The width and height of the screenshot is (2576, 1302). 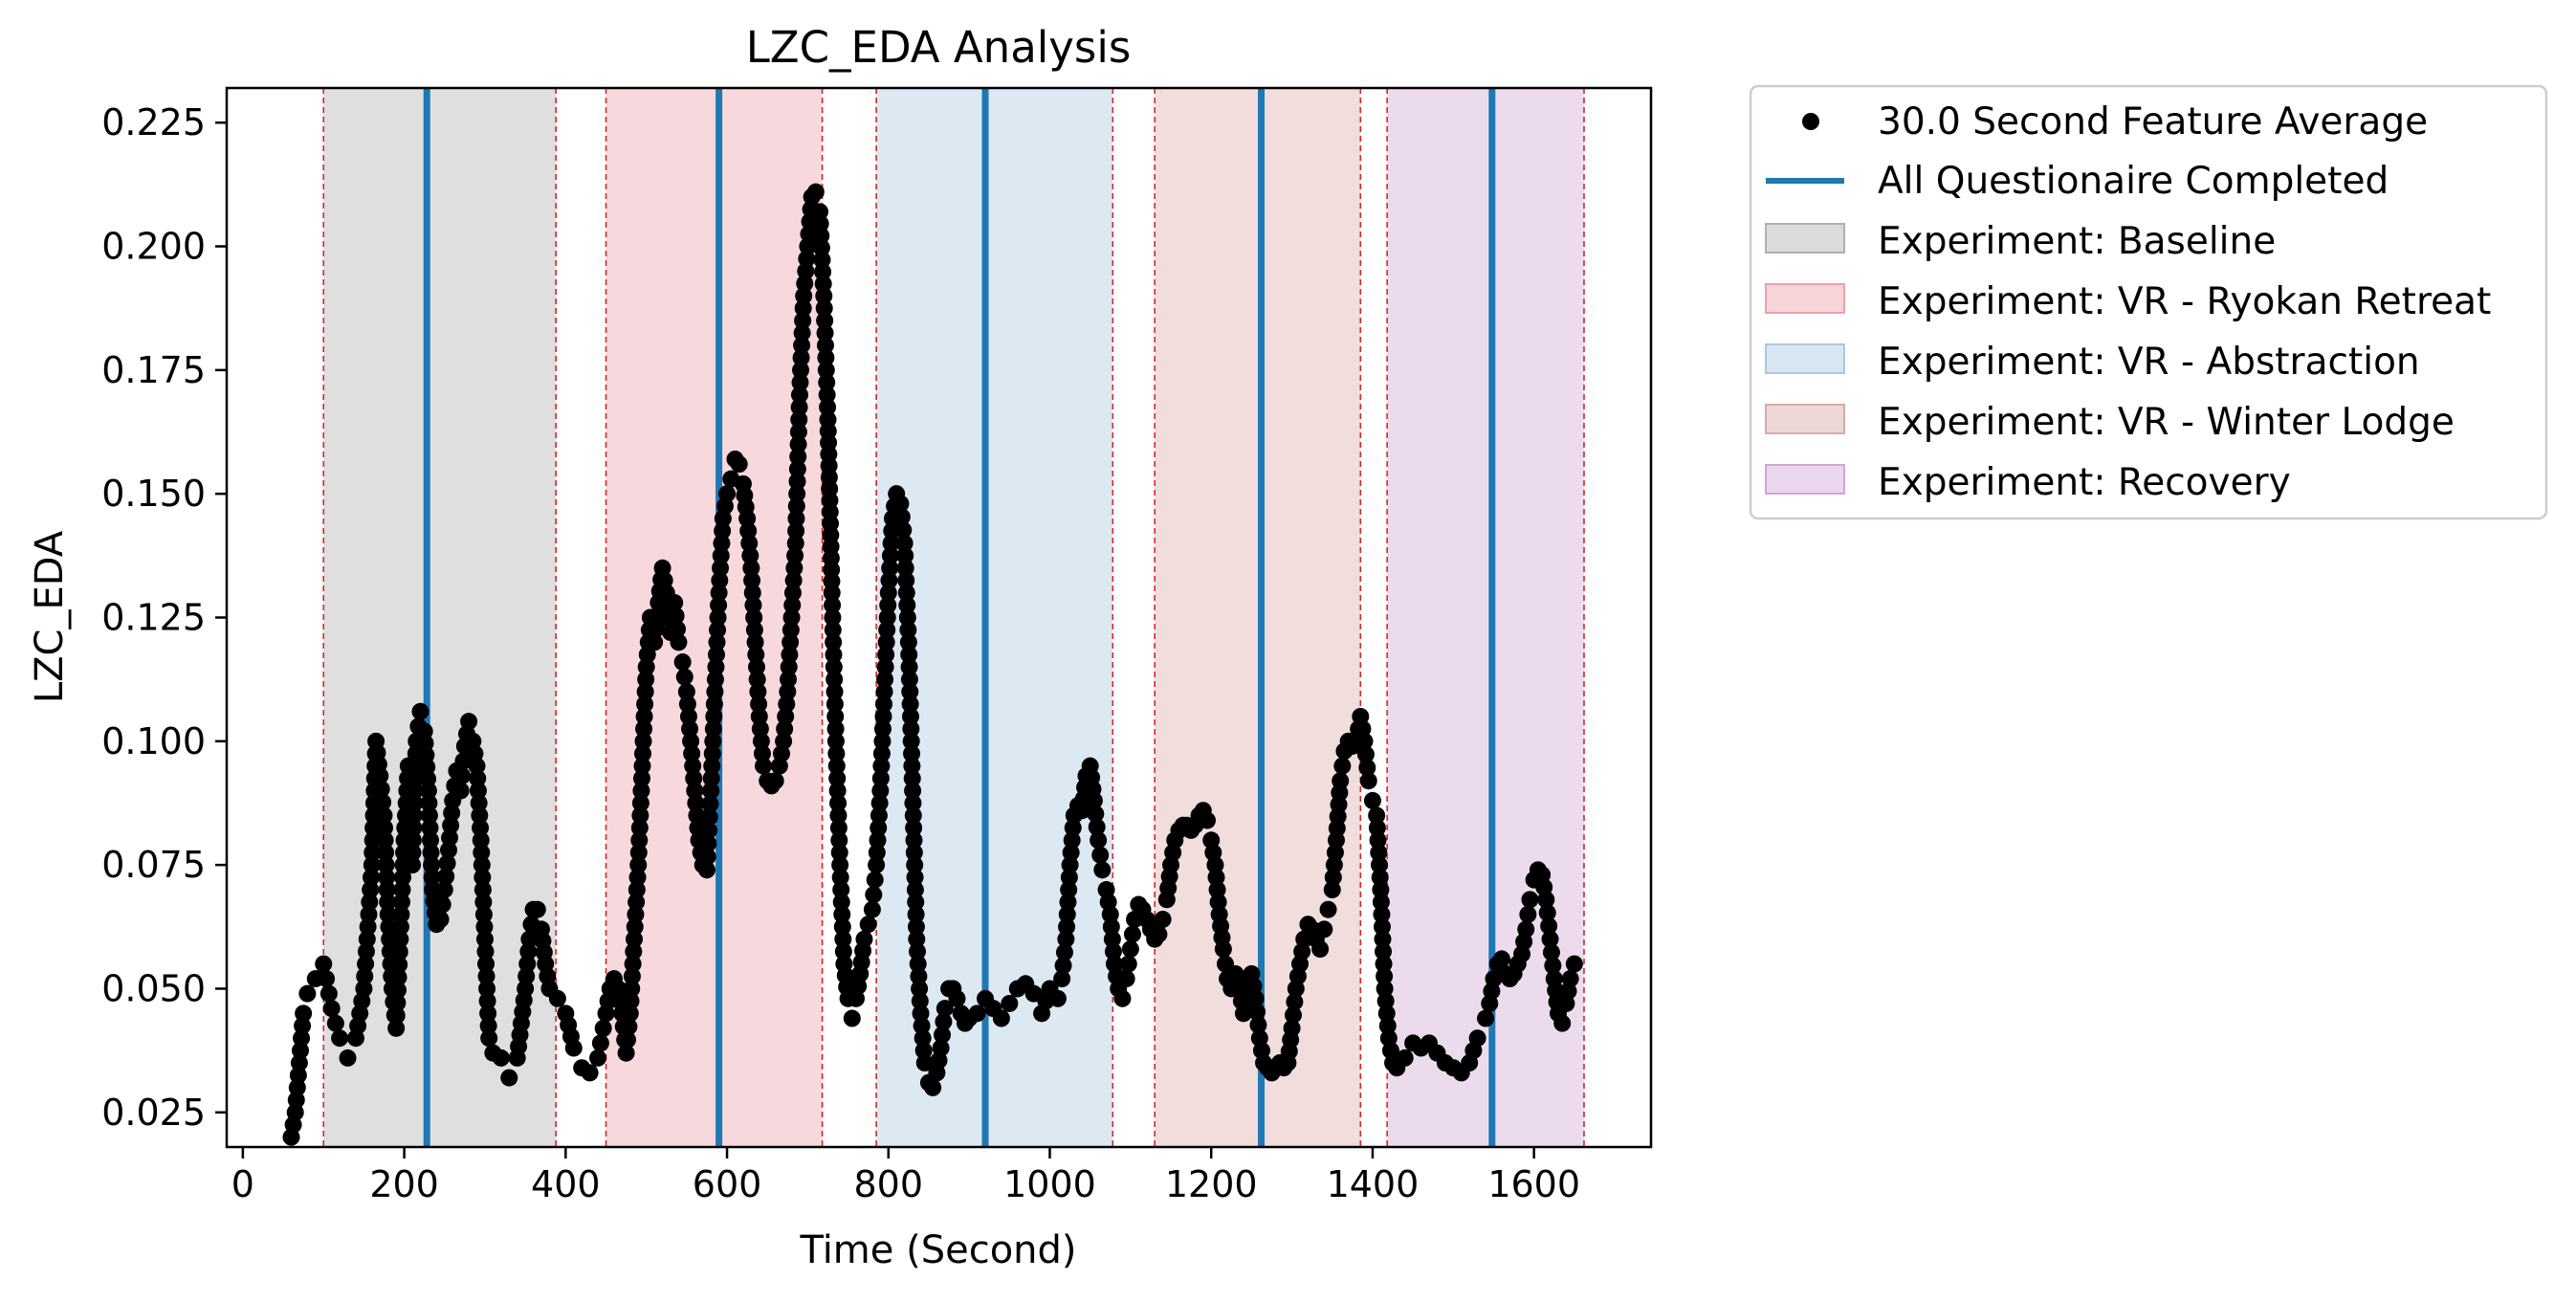 What do you see at coordinates (153, 865) in the screenshot?
I see `y-tick-label: 0.075` at bounding box center [153, 865].